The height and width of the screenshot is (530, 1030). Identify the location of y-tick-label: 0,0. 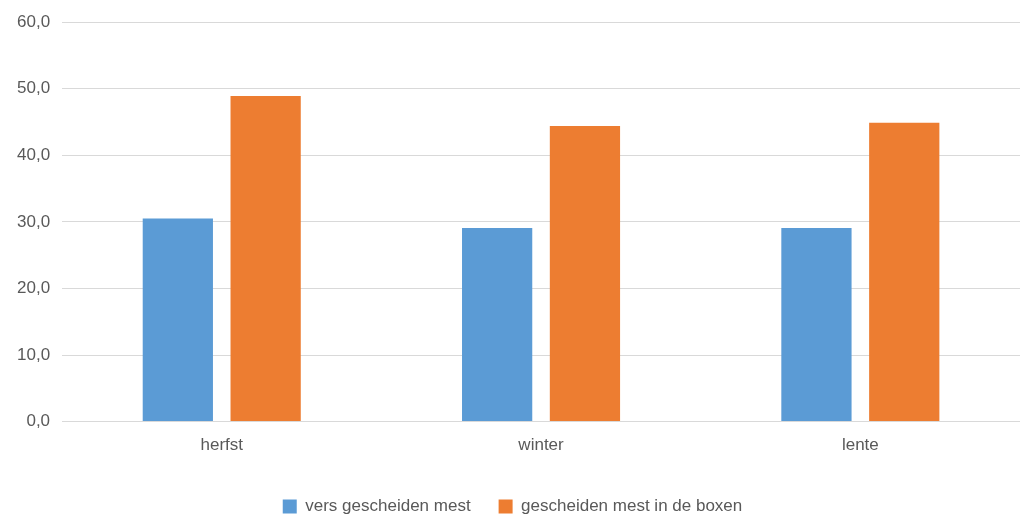
(38, 421).